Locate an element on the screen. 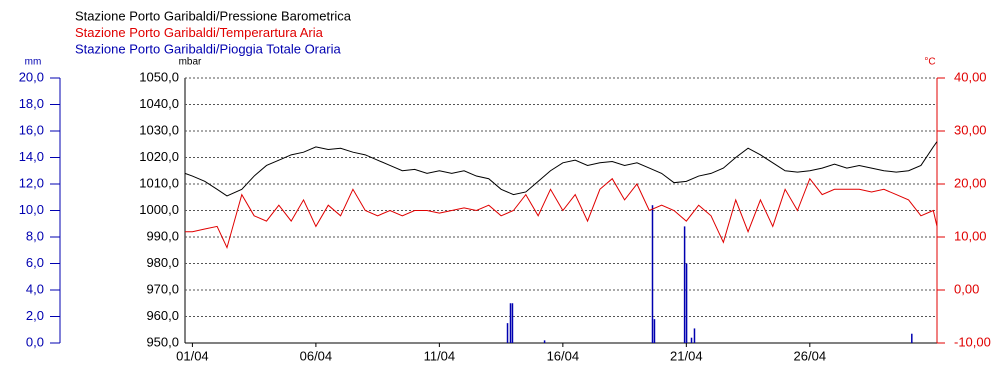 The image size is (1002, 369). x-tick-label: 11/04 is located at coordinates (440, 355).